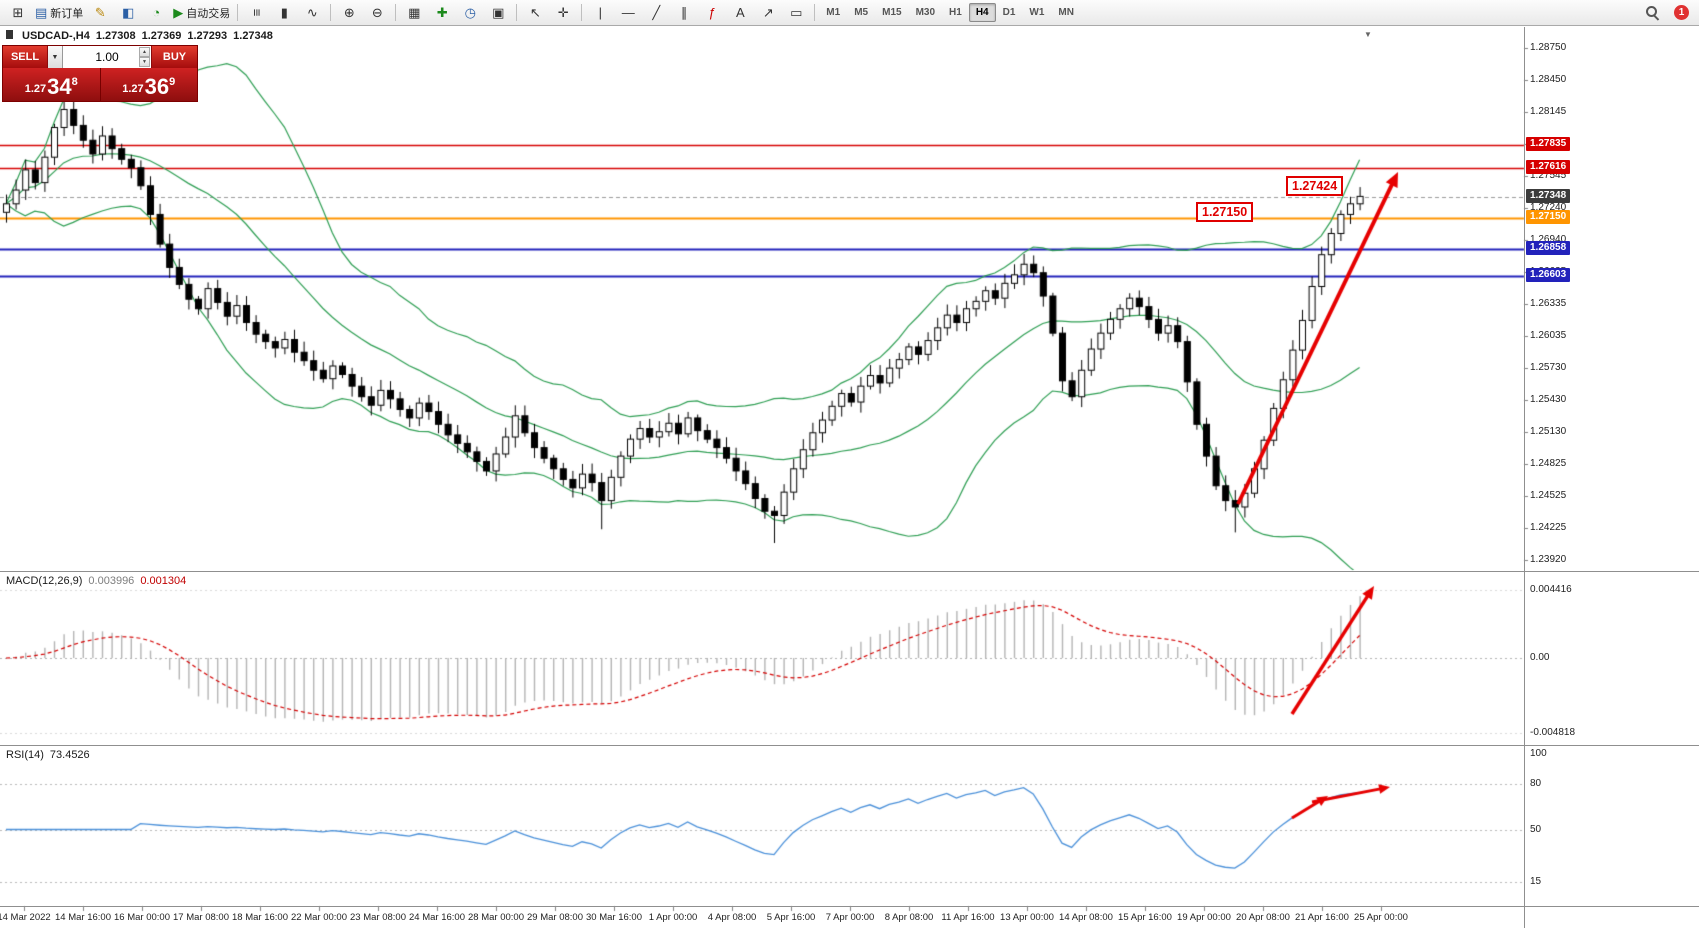 The image size is (1699, 947). I want to click on volume-spinner-up: ▲, so click(144, 52).